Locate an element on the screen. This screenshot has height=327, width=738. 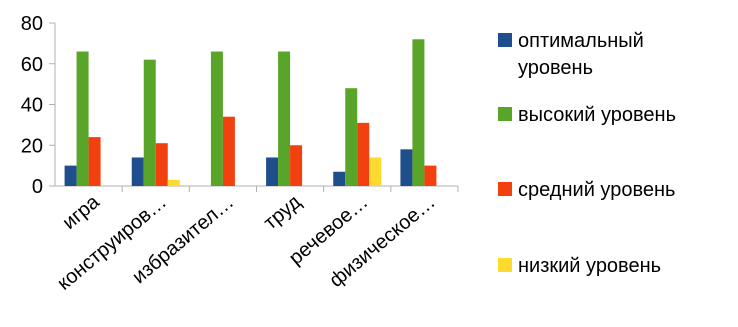
y-tick-label: 40 is located at coordinates (32, 106).